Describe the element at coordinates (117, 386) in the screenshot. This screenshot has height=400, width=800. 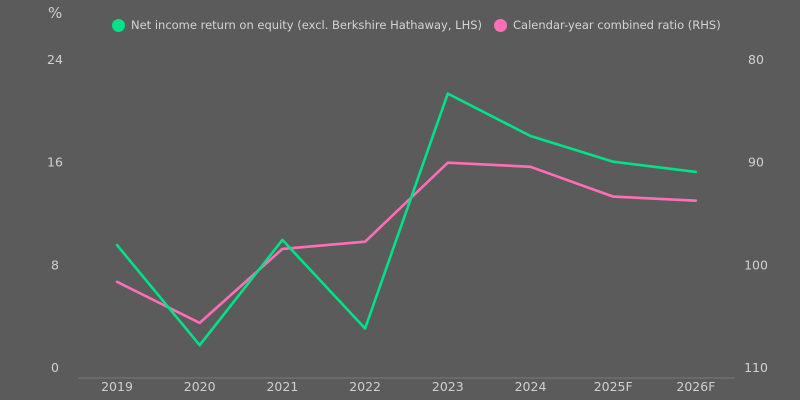
I see `x-axis-tick-label: 2019` at that location.